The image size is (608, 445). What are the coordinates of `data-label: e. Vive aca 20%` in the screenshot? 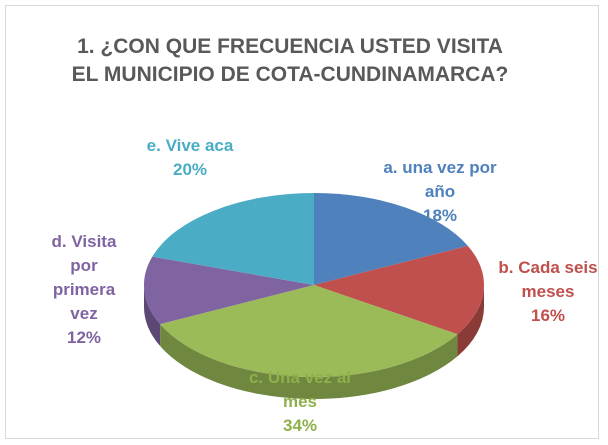 It's located at (190, 158).